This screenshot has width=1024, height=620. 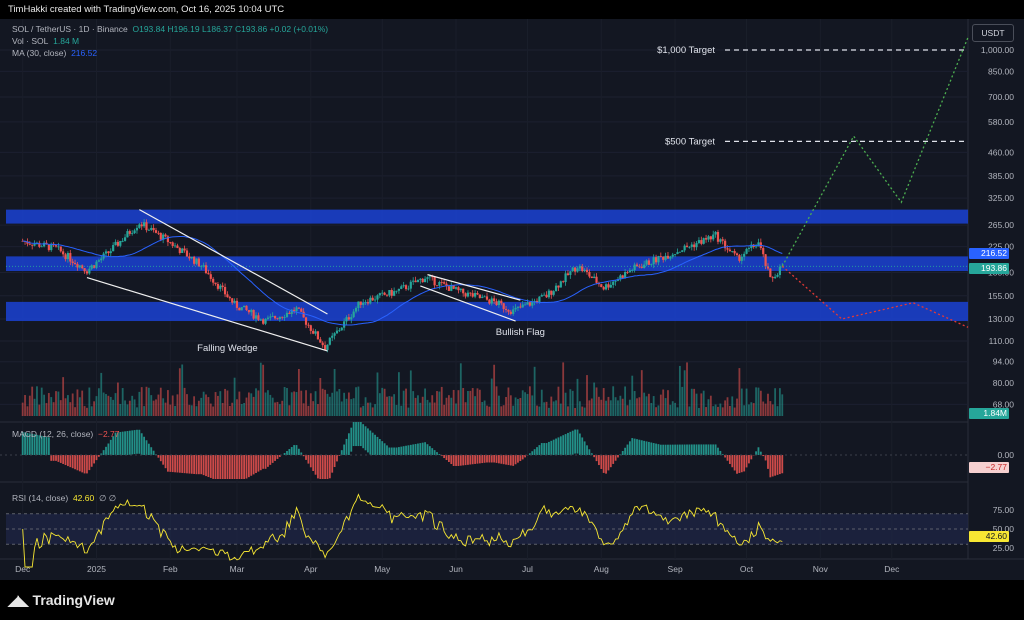 What do you see at coordinates (474, 287) in the screenshot?
I see `flag-upper-line` at bounding box center [474, 287].